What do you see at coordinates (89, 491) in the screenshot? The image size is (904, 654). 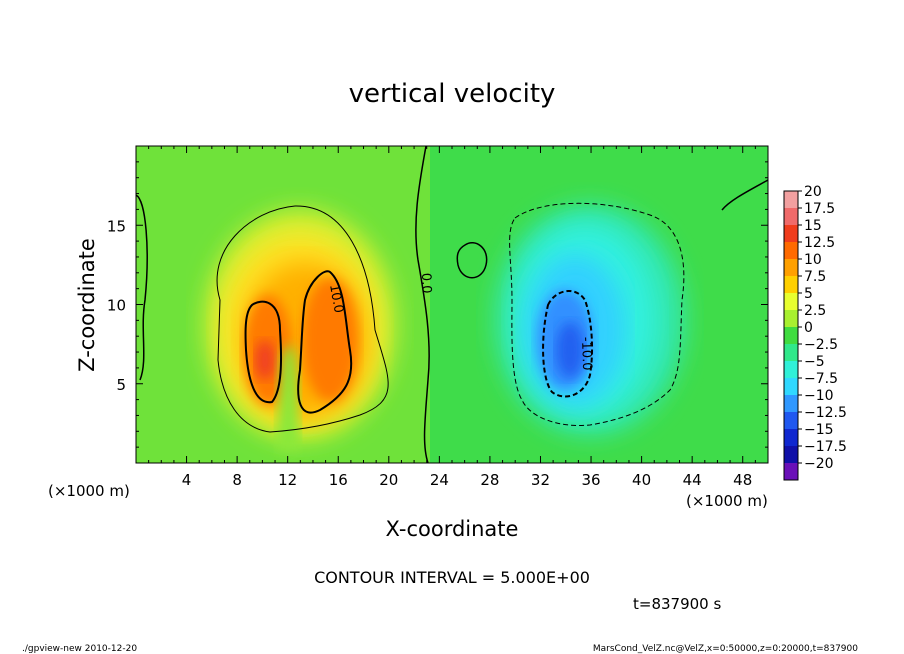 I see `x-unit-left: (×1000 m)` at bounding box center [89, 491].